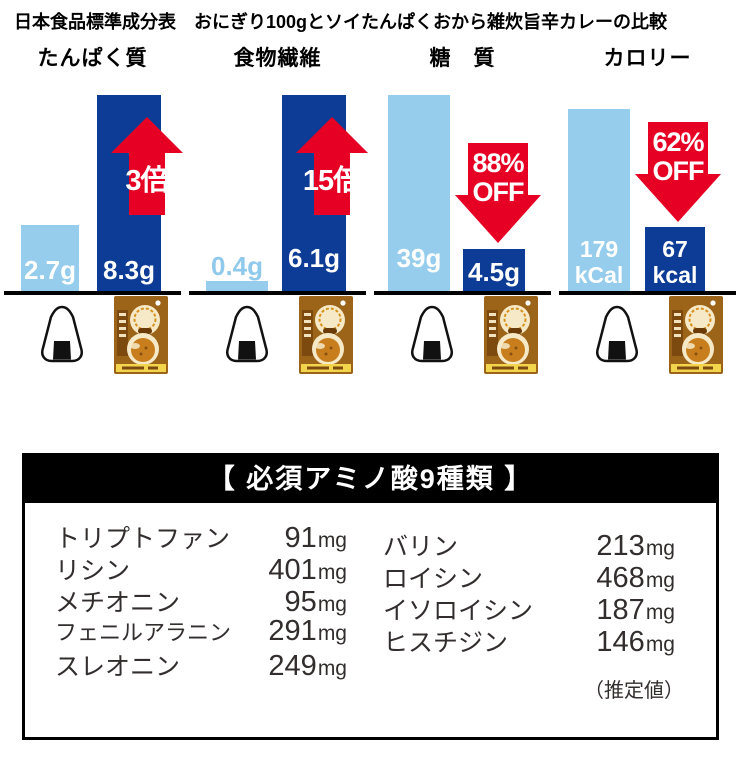 The image size is (740, 780). I want to click on bar-onigiri-protein: 2.7g, so click(50, 258).